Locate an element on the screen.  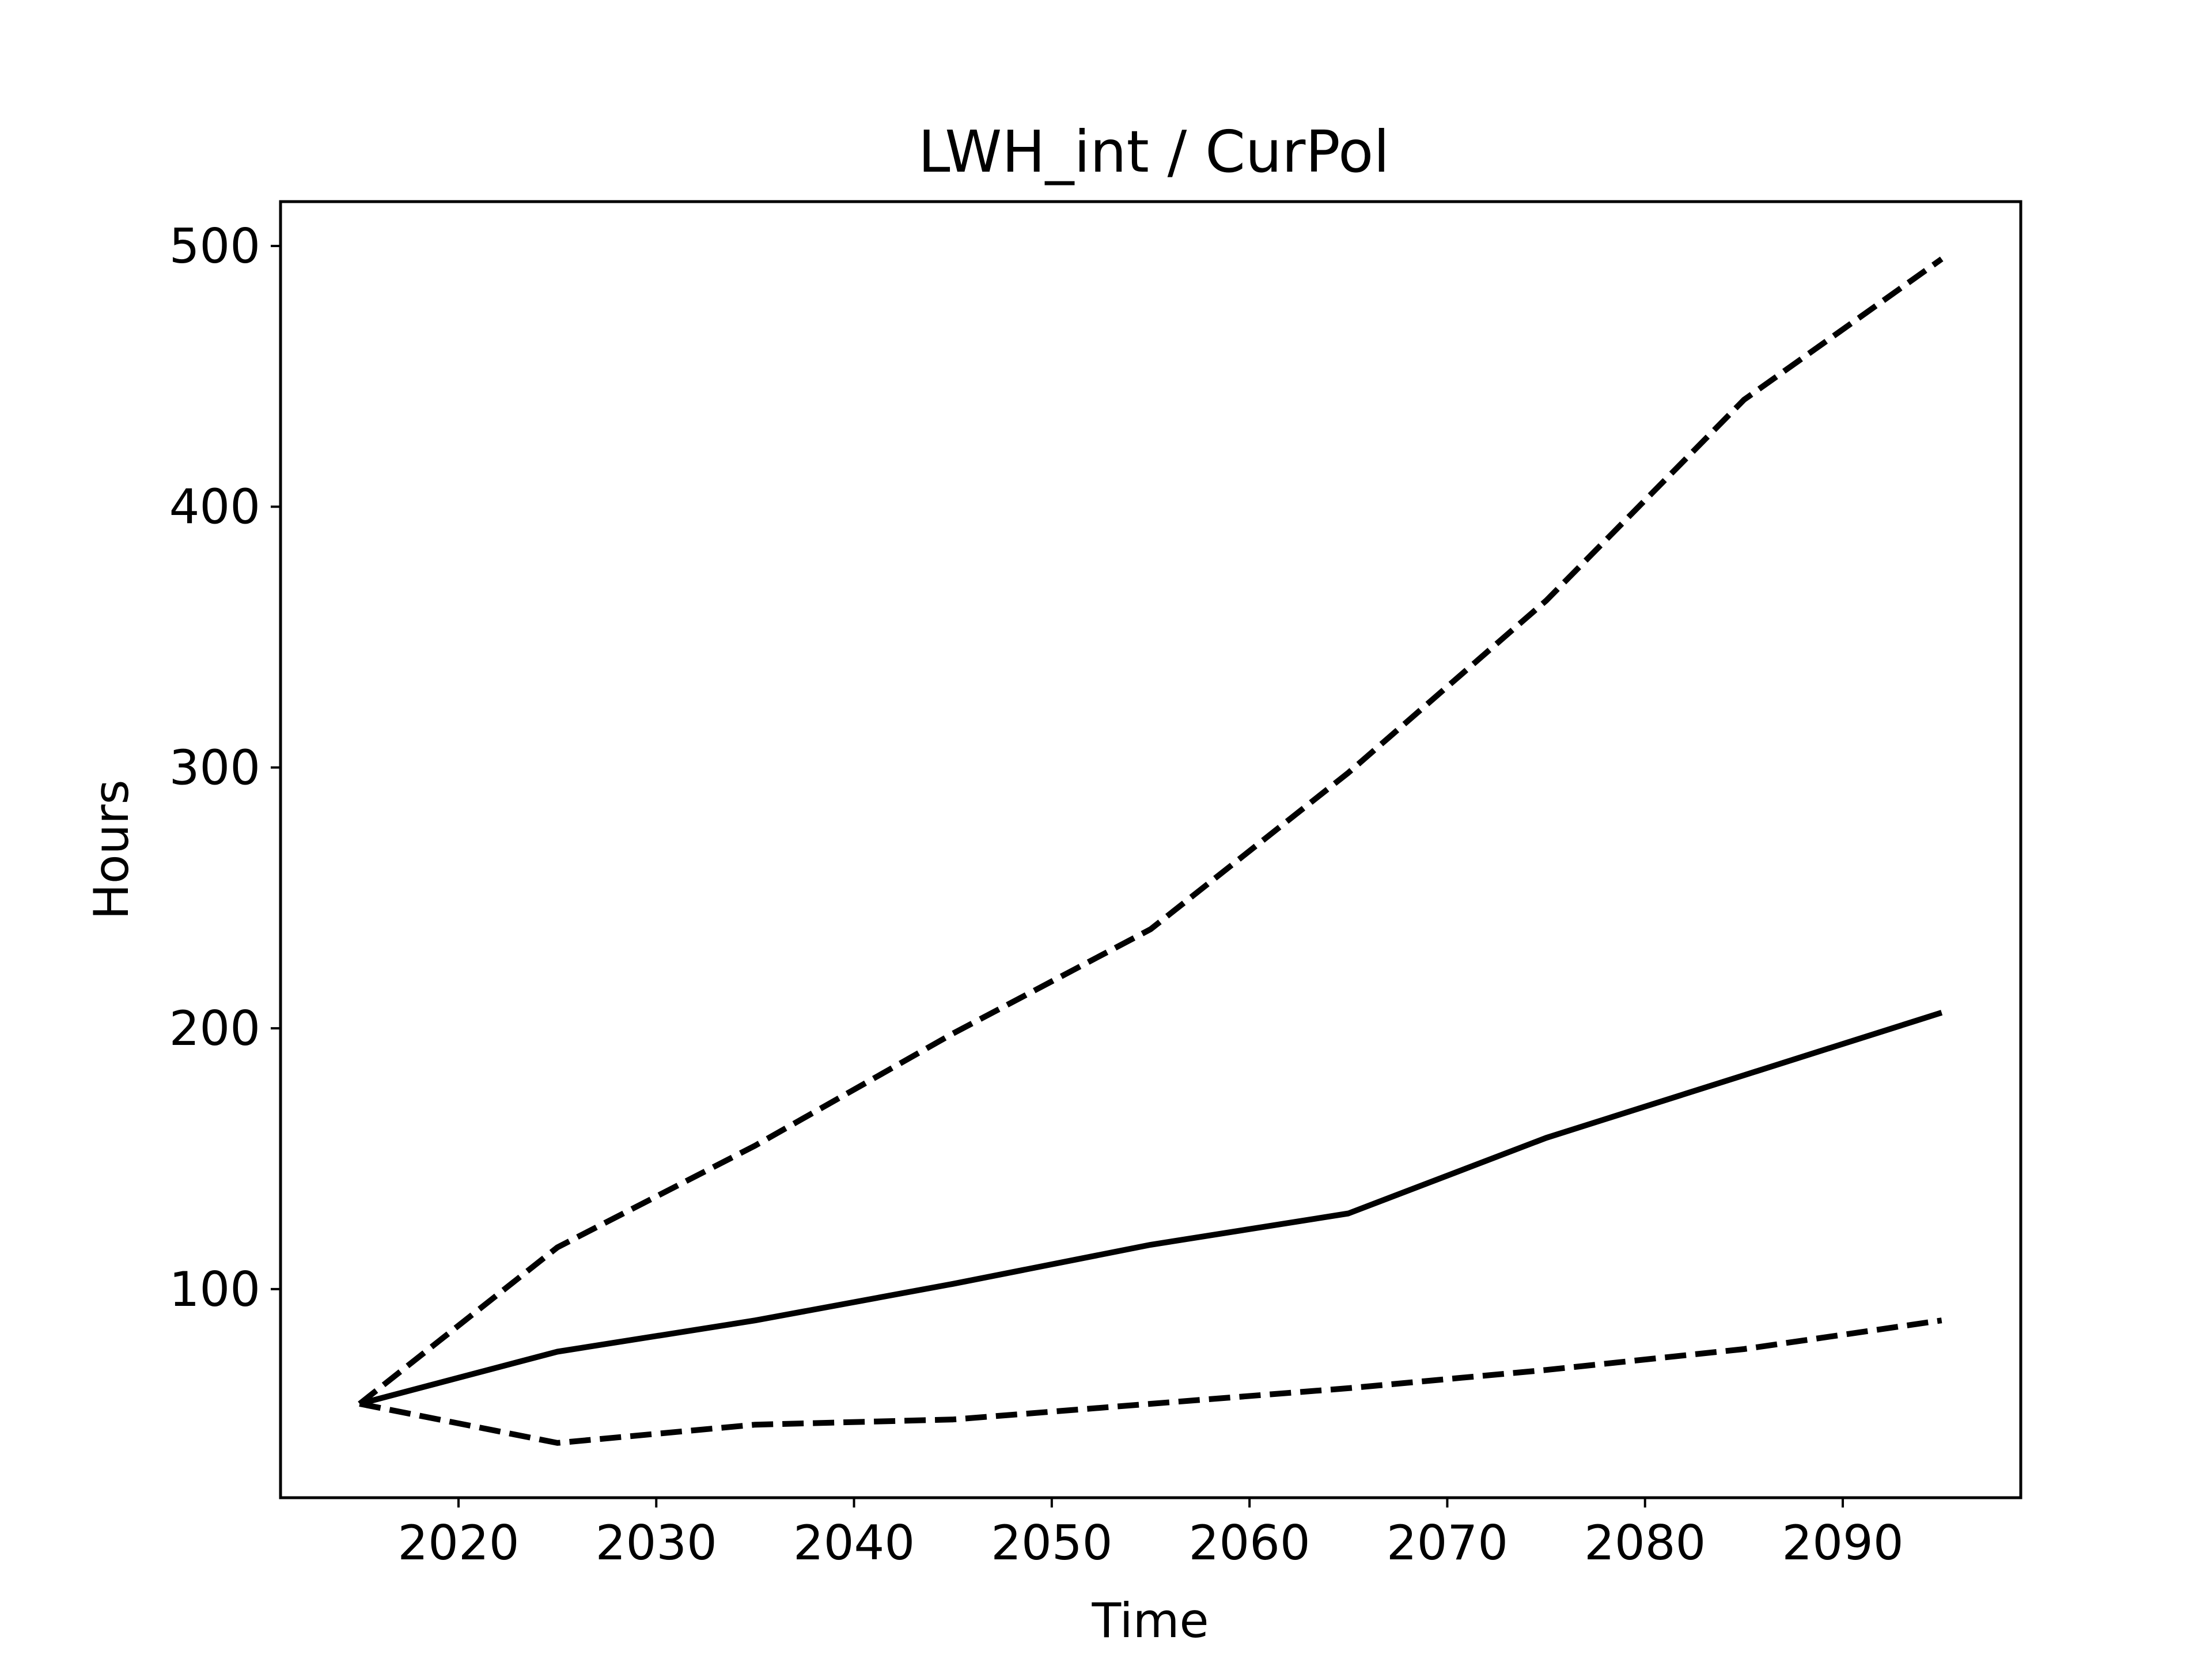
x-tick-label: 2040 is located at coordinates (854, 1543).